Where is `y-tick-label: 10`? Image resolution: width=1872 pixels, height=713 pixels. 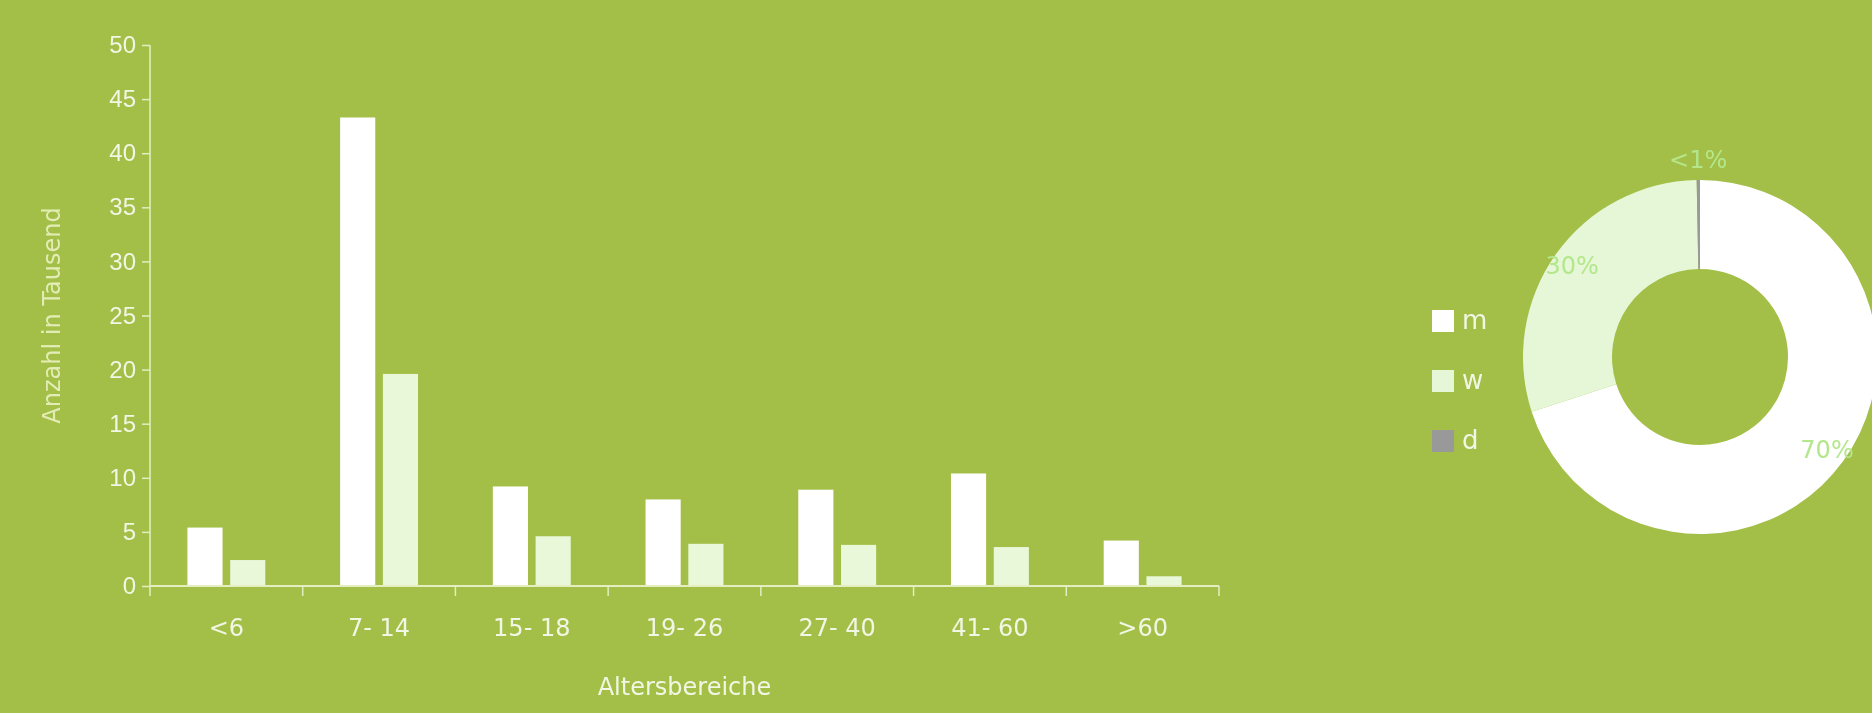 y-tick-label: 10 is located at coordinates (122, 477).